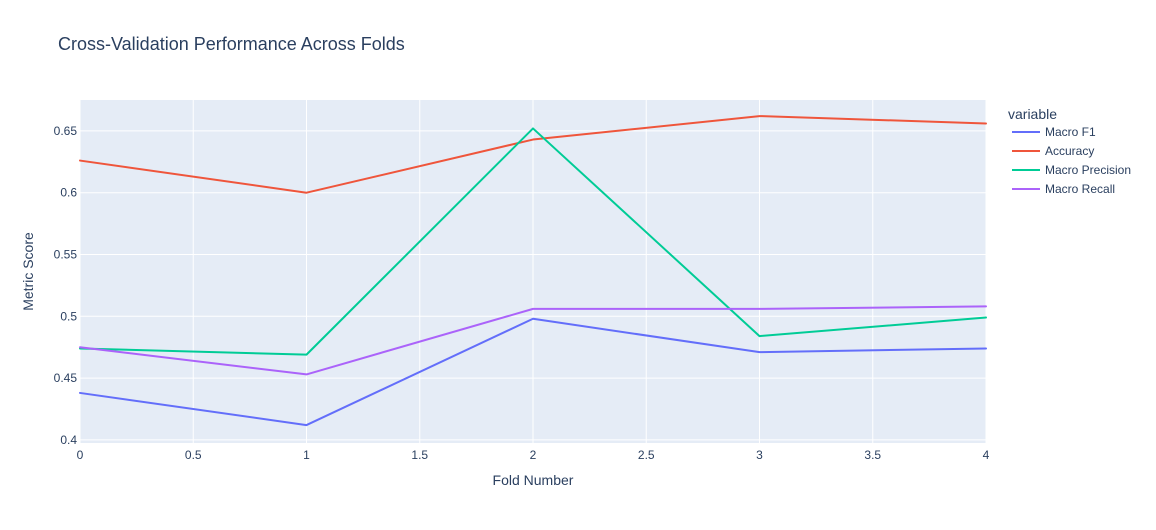 The image size is (1156, 530). Describe the element at coordinates (28, 271) in the screenshot. I see `y-axis-label: Metric Score` at that location.